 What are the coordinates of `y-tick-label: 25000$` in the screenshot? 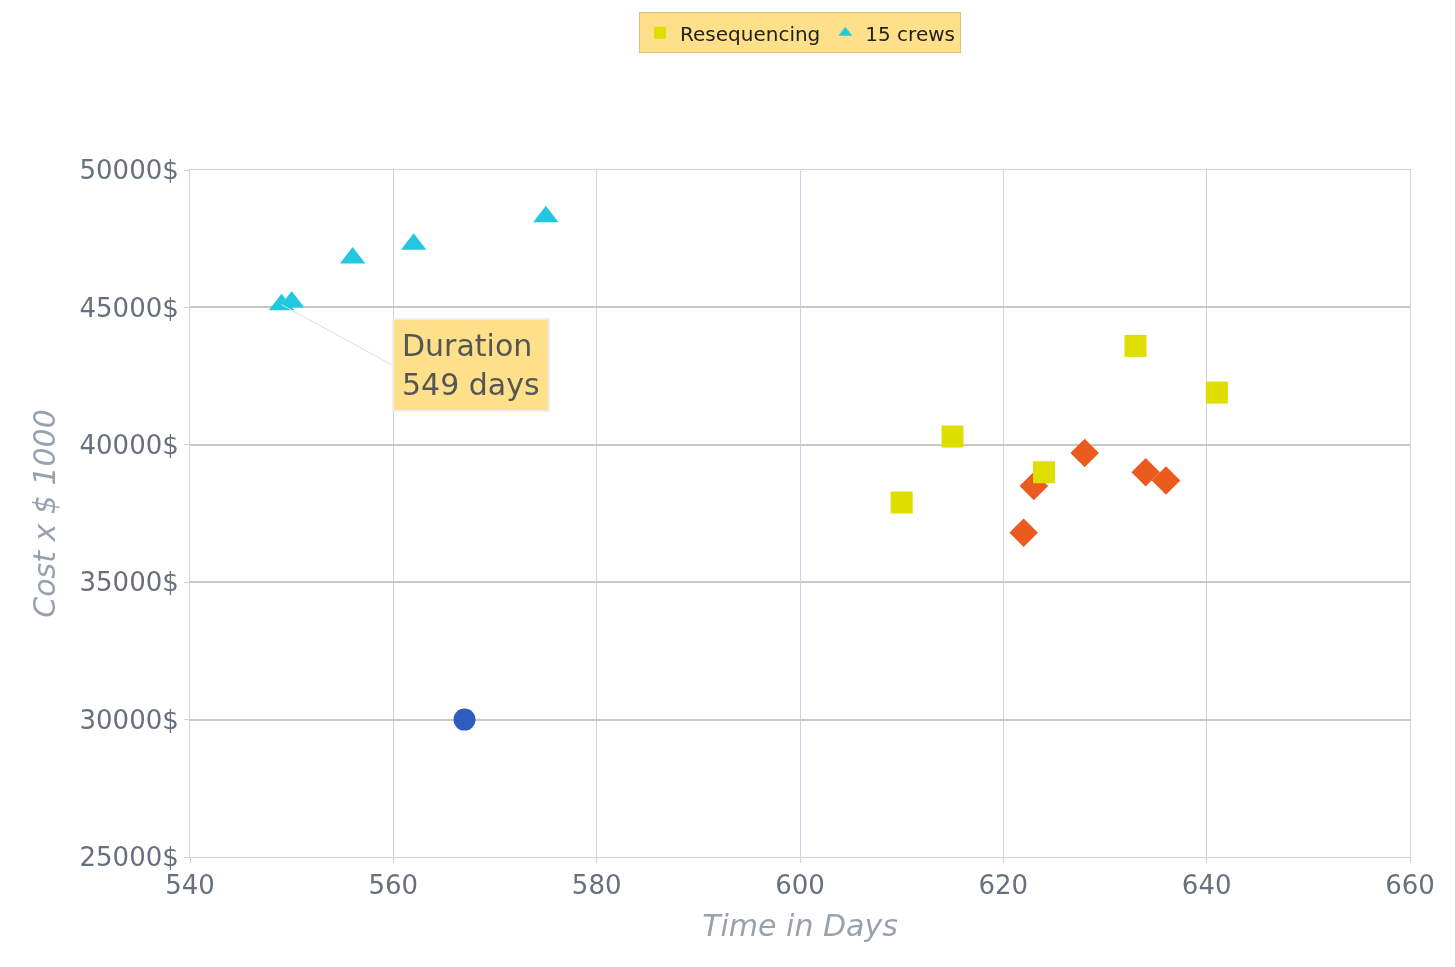 It's located at (129, 857).